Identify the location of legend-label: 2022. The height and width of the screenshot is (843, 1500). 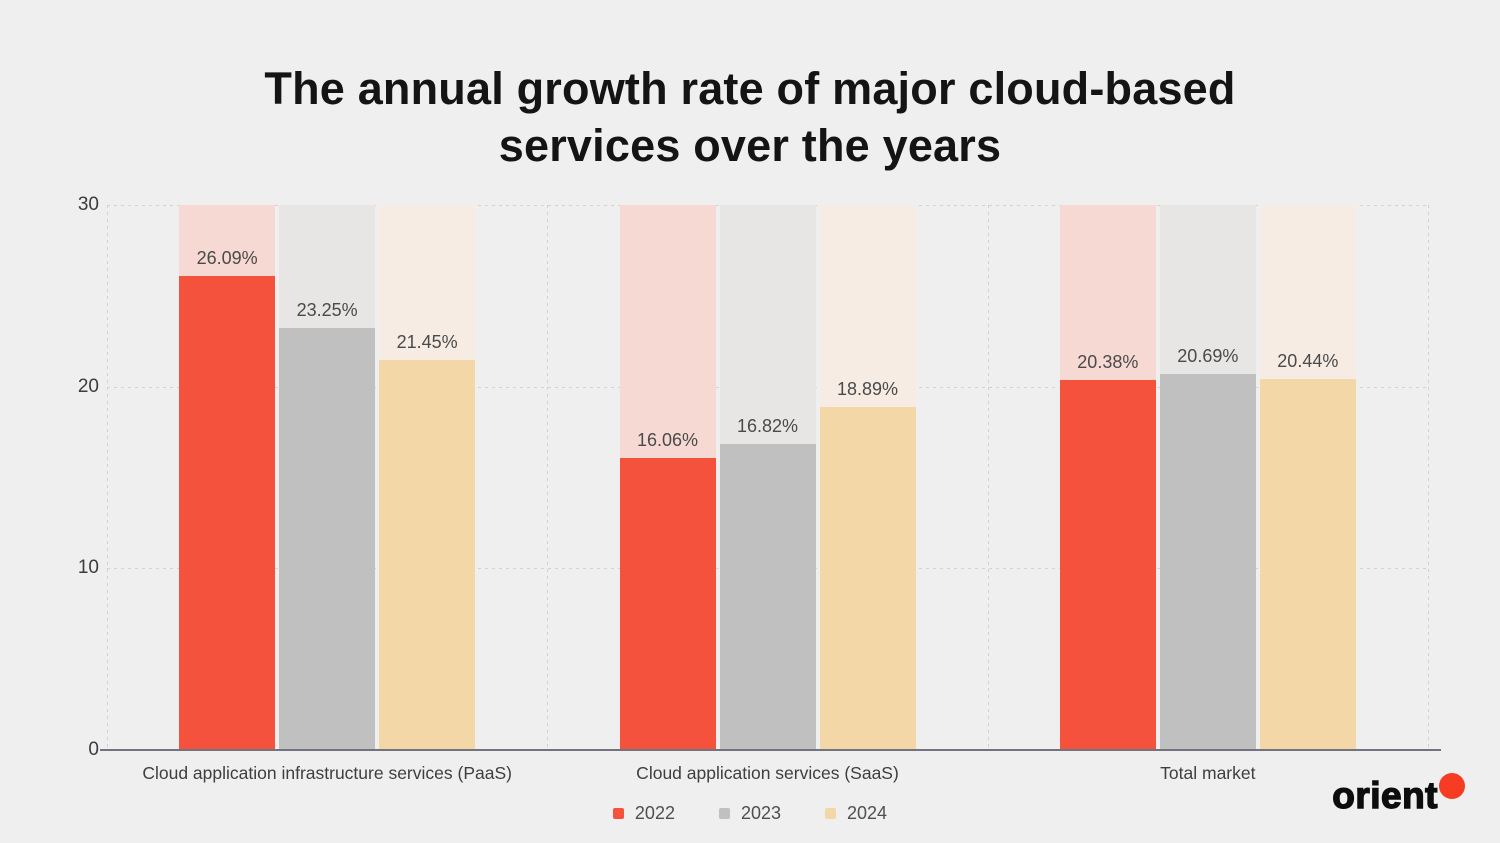
(654, 813).